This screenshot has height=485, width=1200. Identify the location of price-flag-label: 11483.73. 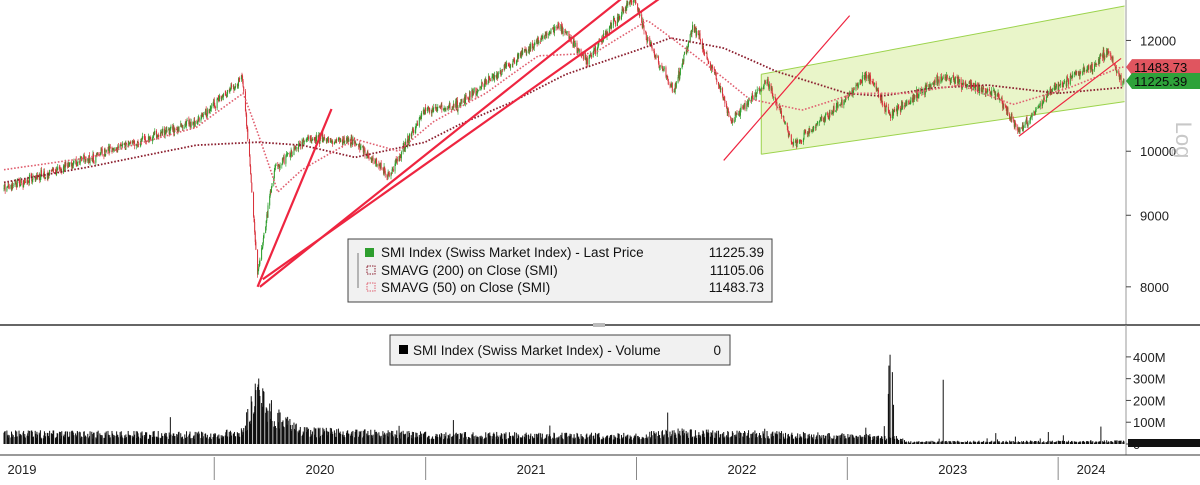
(1160, 67).